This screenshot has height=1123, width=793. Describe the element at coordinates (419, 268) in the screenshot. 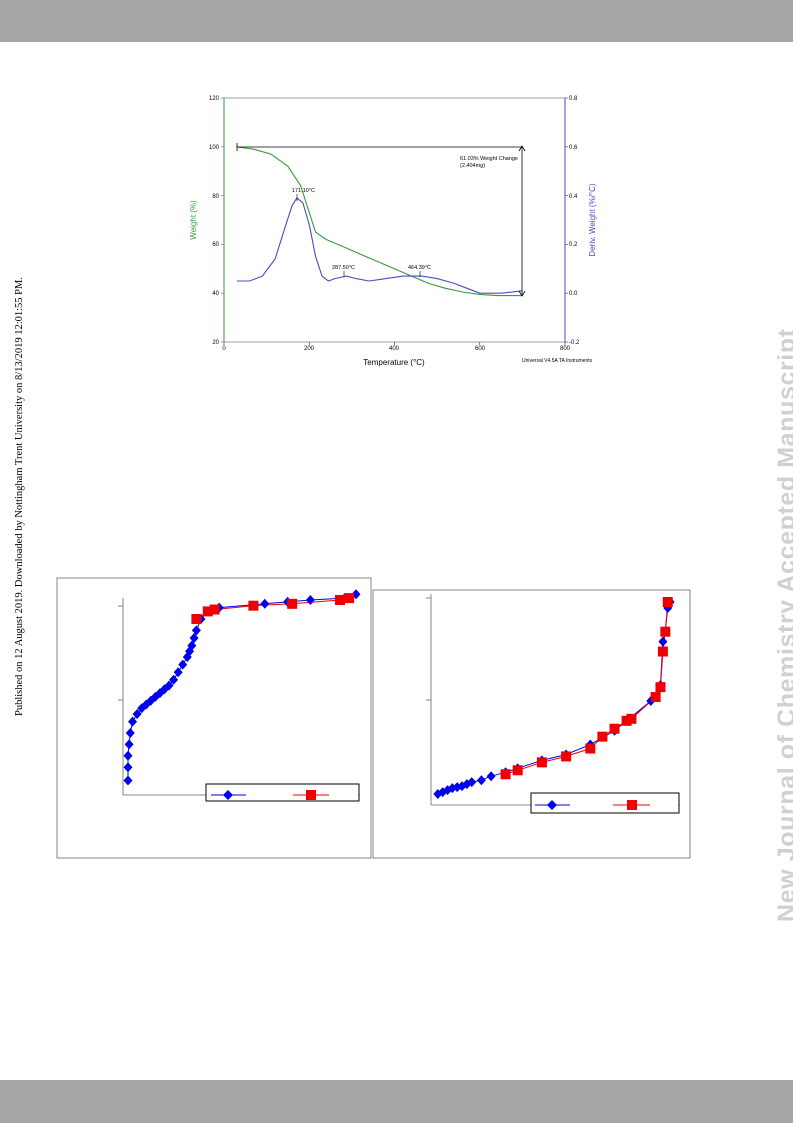

I see `peak-label-3: 464.39°C` at that location.